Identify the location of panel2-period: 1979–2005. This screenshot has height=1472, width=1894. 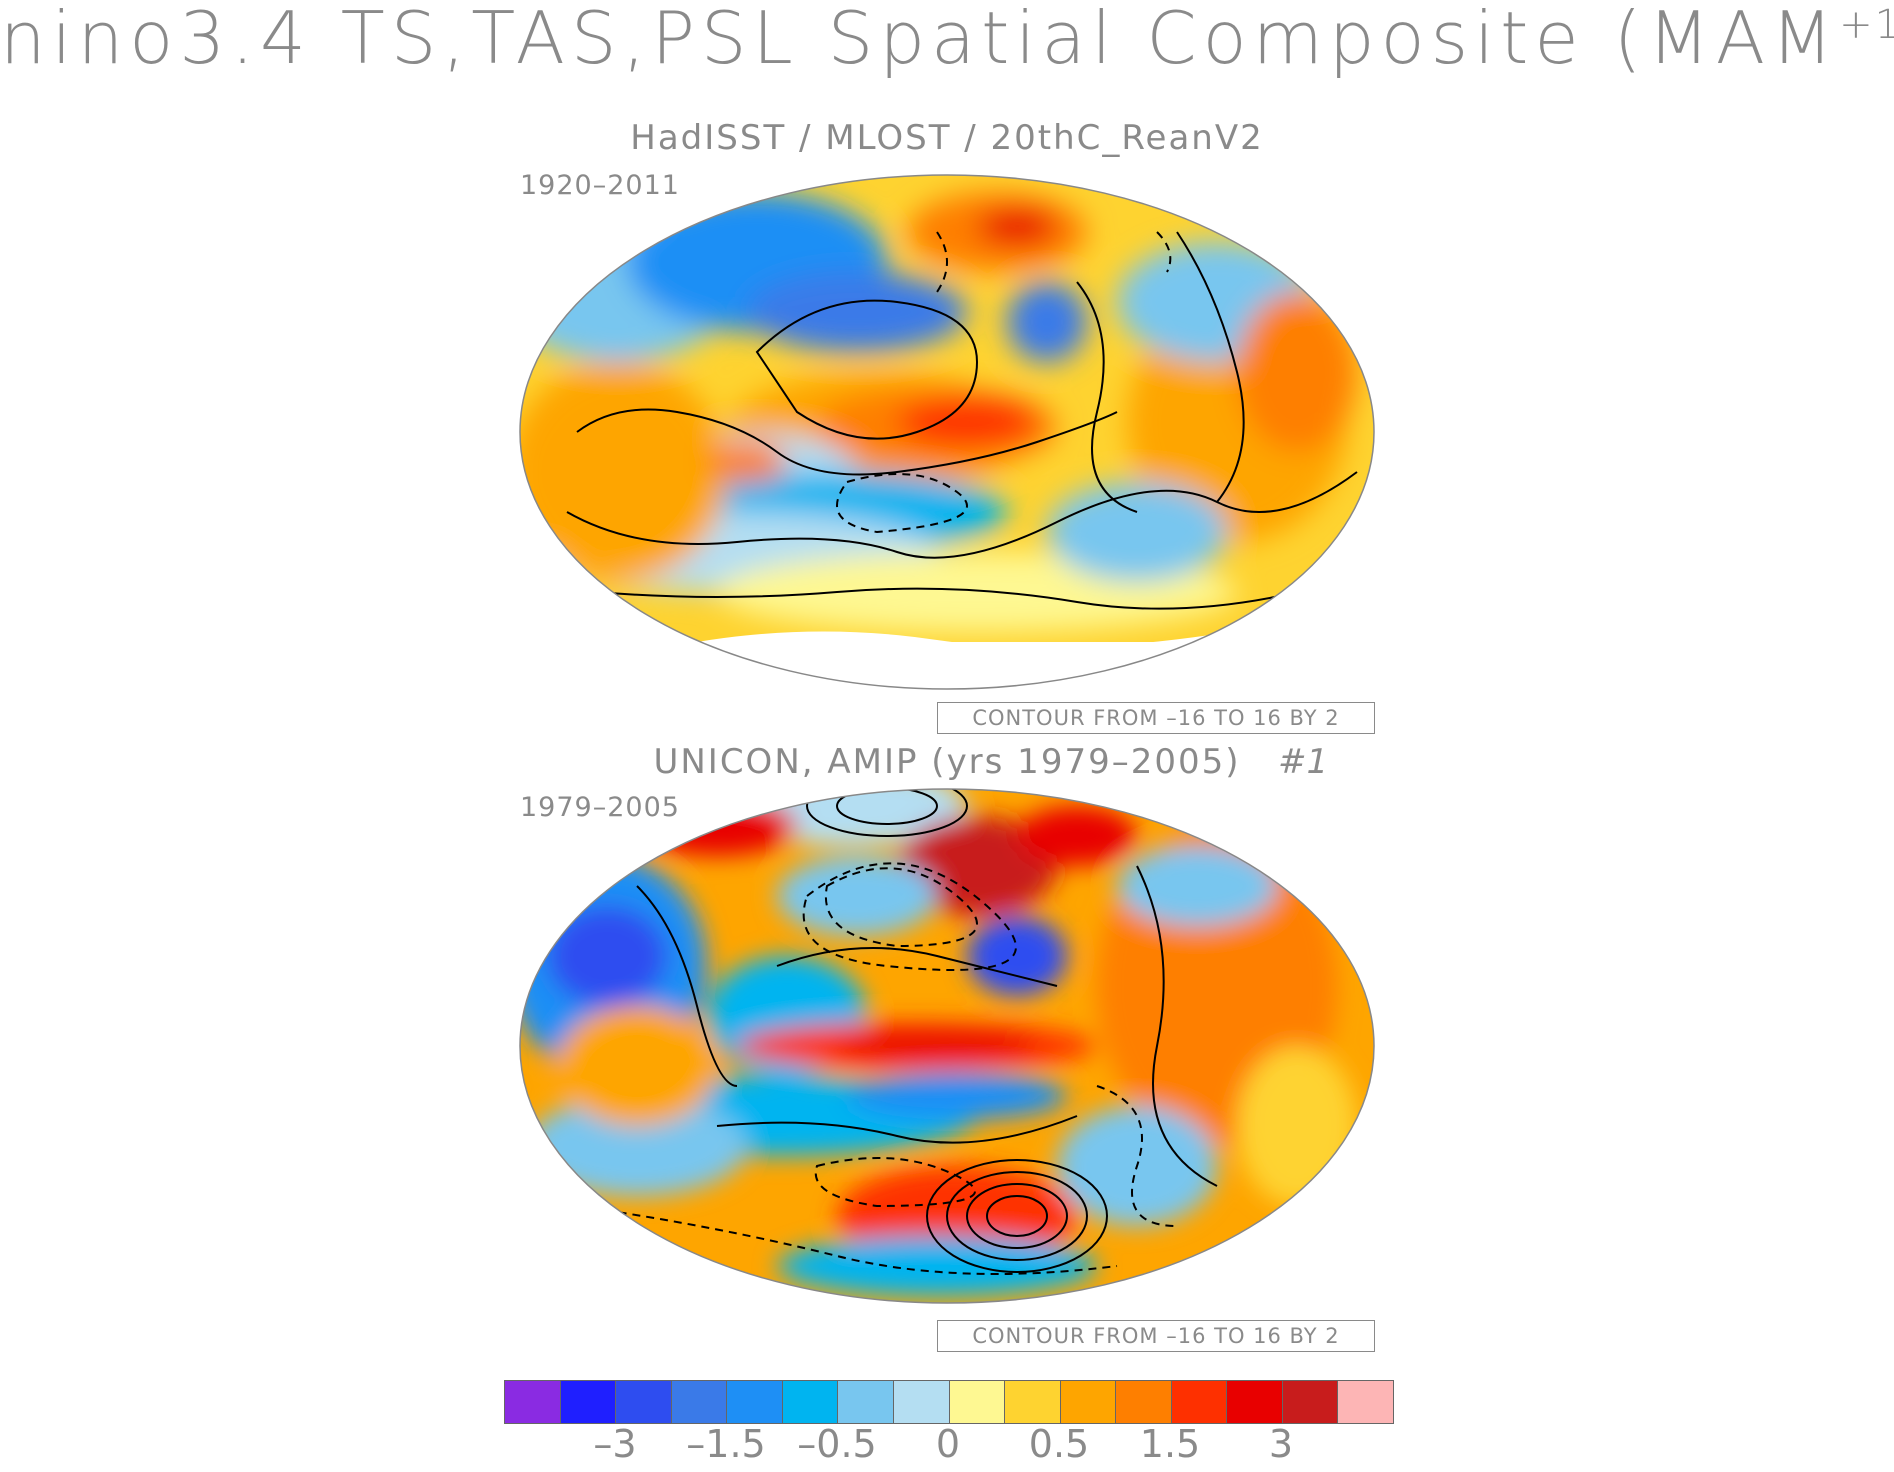
(600, 807).